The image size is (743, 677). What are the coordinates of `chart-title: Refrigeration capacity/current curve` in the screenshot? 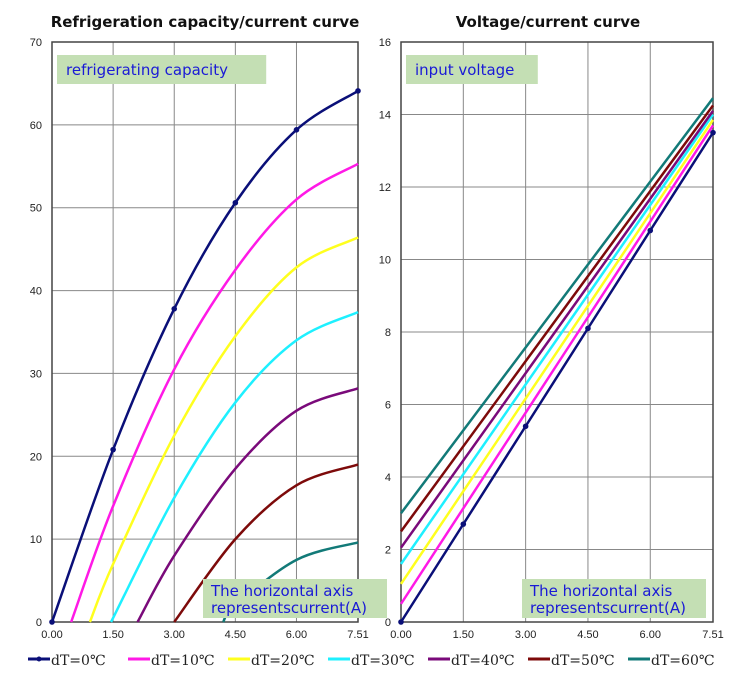 It's located at (205, 22).